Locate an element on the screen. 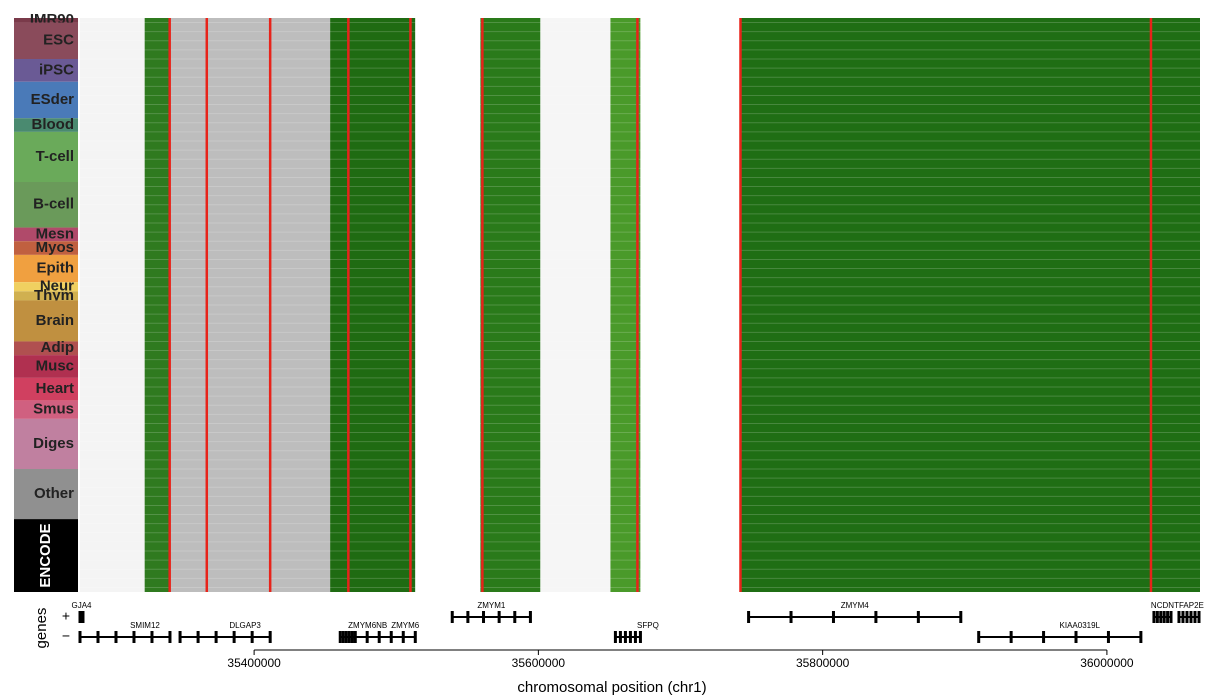  gene-label: ZMYM4 is located at coordinates (855, 605).